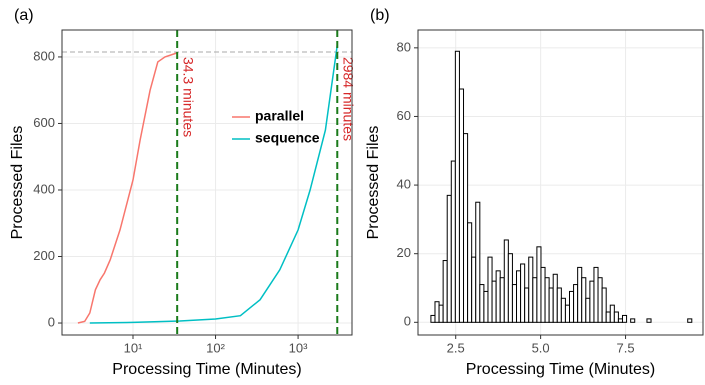 The height and width of the screenshot is (385, 705). What do you see at coordinates (215, 347) in the screenshot?
I see `x-tick-label: 10²` at bounding box center [215, 347].